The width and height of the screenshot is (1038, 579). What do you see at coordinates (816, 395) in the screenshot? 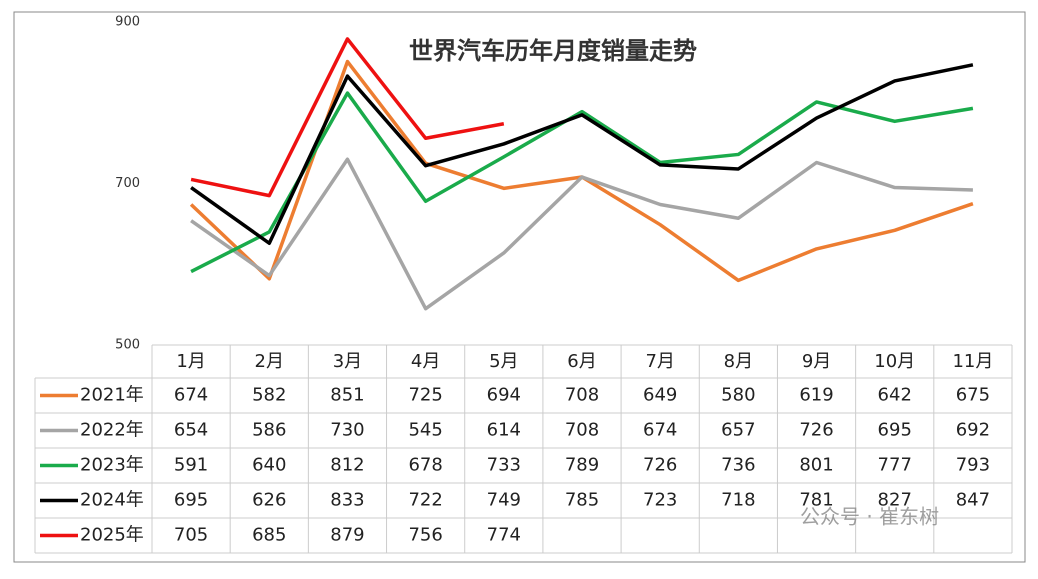
I see `table-value: 619` at bounding box center [816, 395].